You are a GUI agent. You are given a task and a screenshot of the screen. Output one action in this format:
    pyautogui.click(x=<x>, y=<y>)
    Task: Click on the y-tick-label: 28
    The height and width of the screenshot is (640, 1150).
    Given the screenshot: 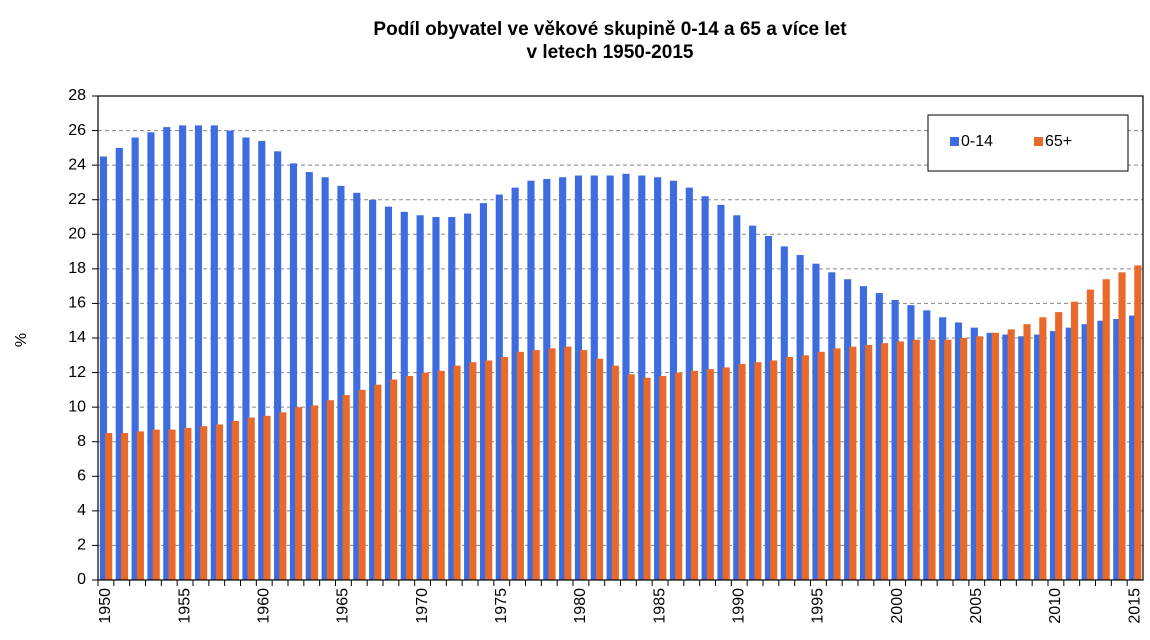 What is the action you would take?
    pyautogui.click(x=77, y=95)
    